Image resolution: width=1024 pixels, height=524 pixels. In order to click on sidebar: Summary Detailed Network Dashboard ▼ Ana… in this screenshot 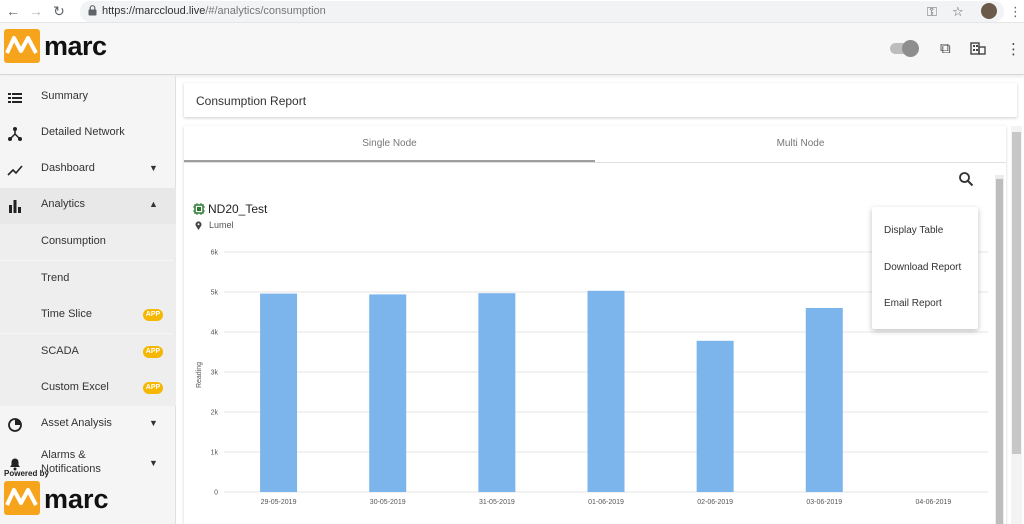, I will do `click(88, 300)`.